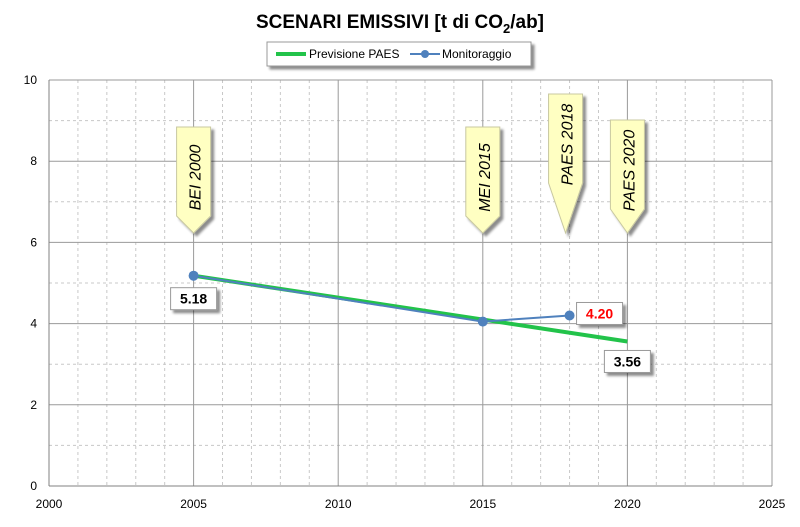 This screenshot has width=800, height=527. Describe the element at coordinates (485, 177) in the screenshot. I see `milestone-label: MEI 2015` at that location.